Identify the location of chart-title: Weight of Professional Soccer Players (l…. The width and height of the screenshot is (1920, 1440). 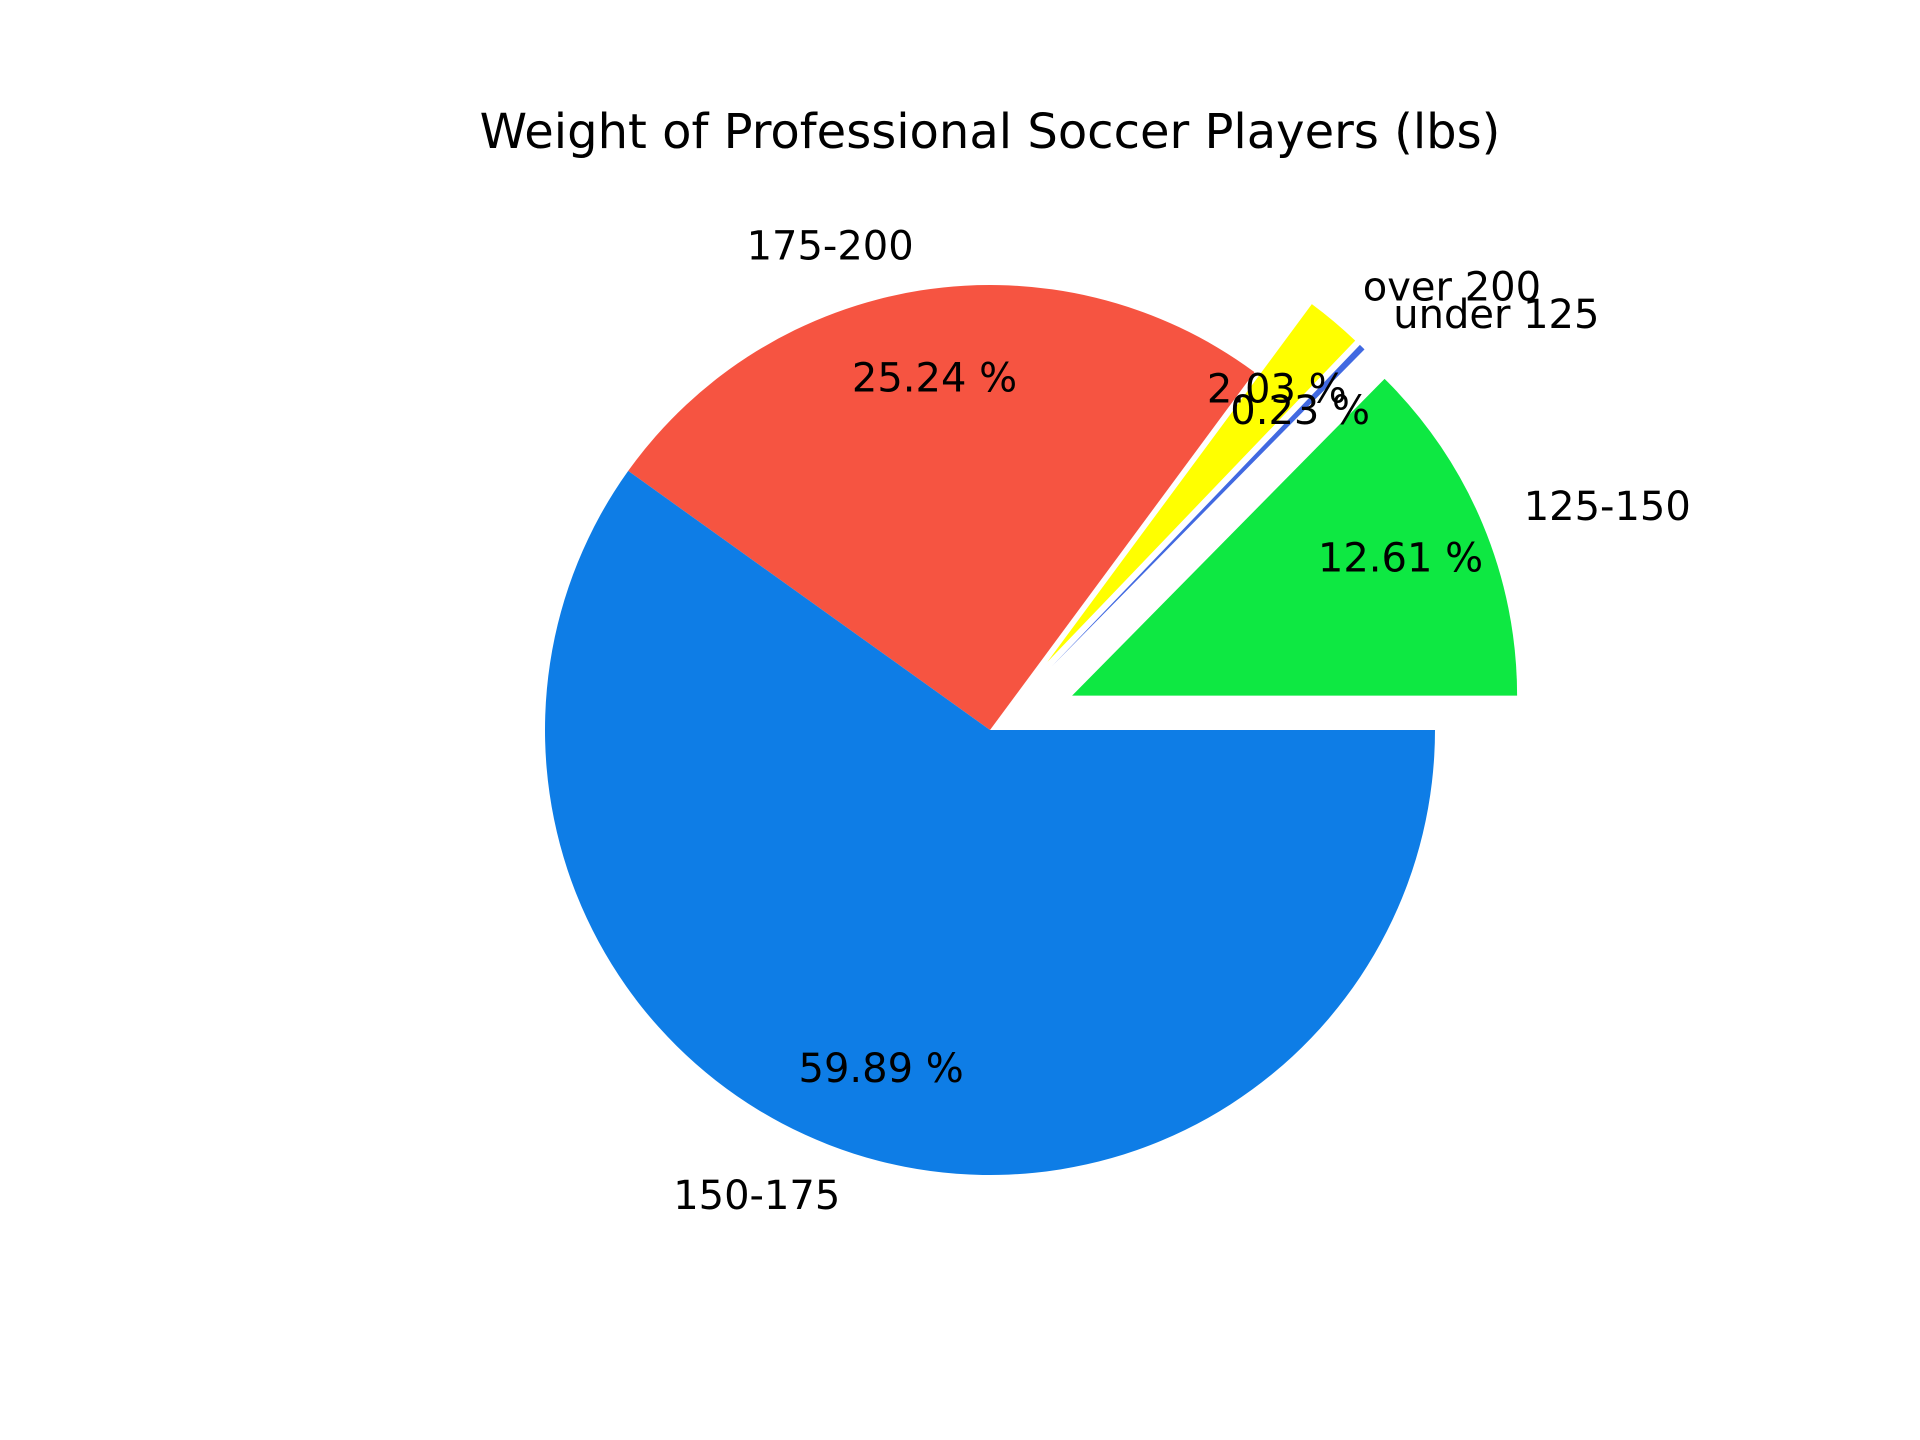
(990, 132).